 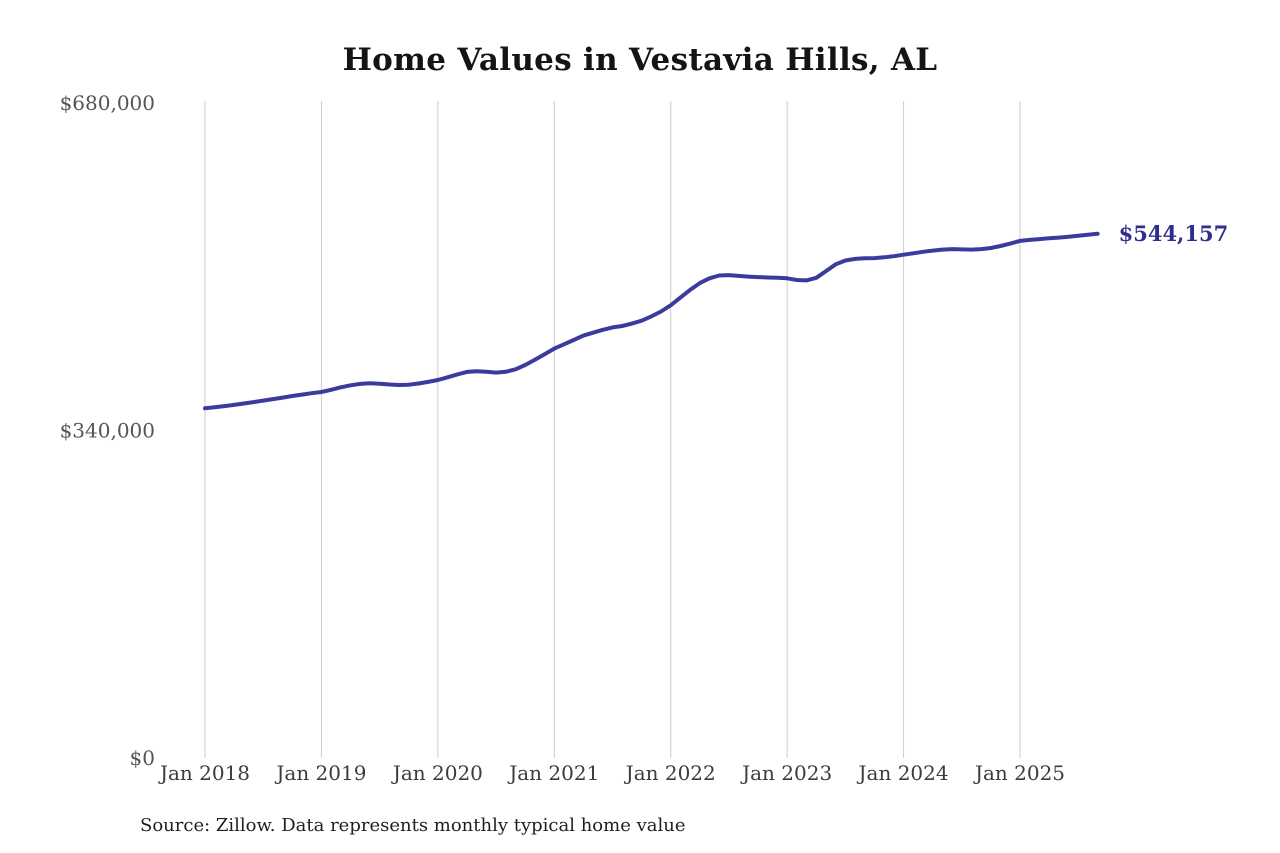 I want to click on x-tick-label: Jan 2022, so click(x=670, y=773).